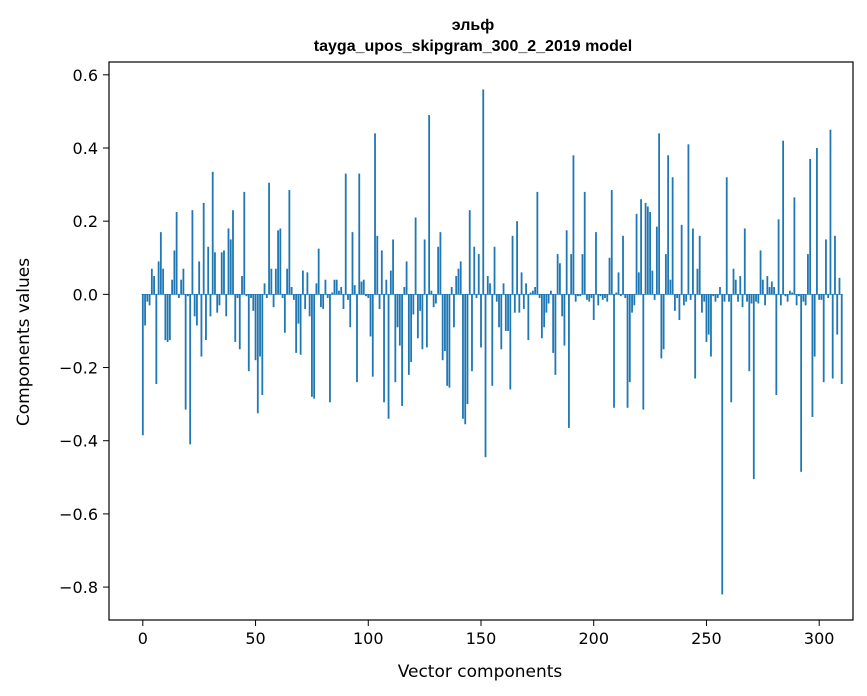 The width and height of the screenshot is (867, 696). I want to click on x-tick-label: 300, so click(819, 638).